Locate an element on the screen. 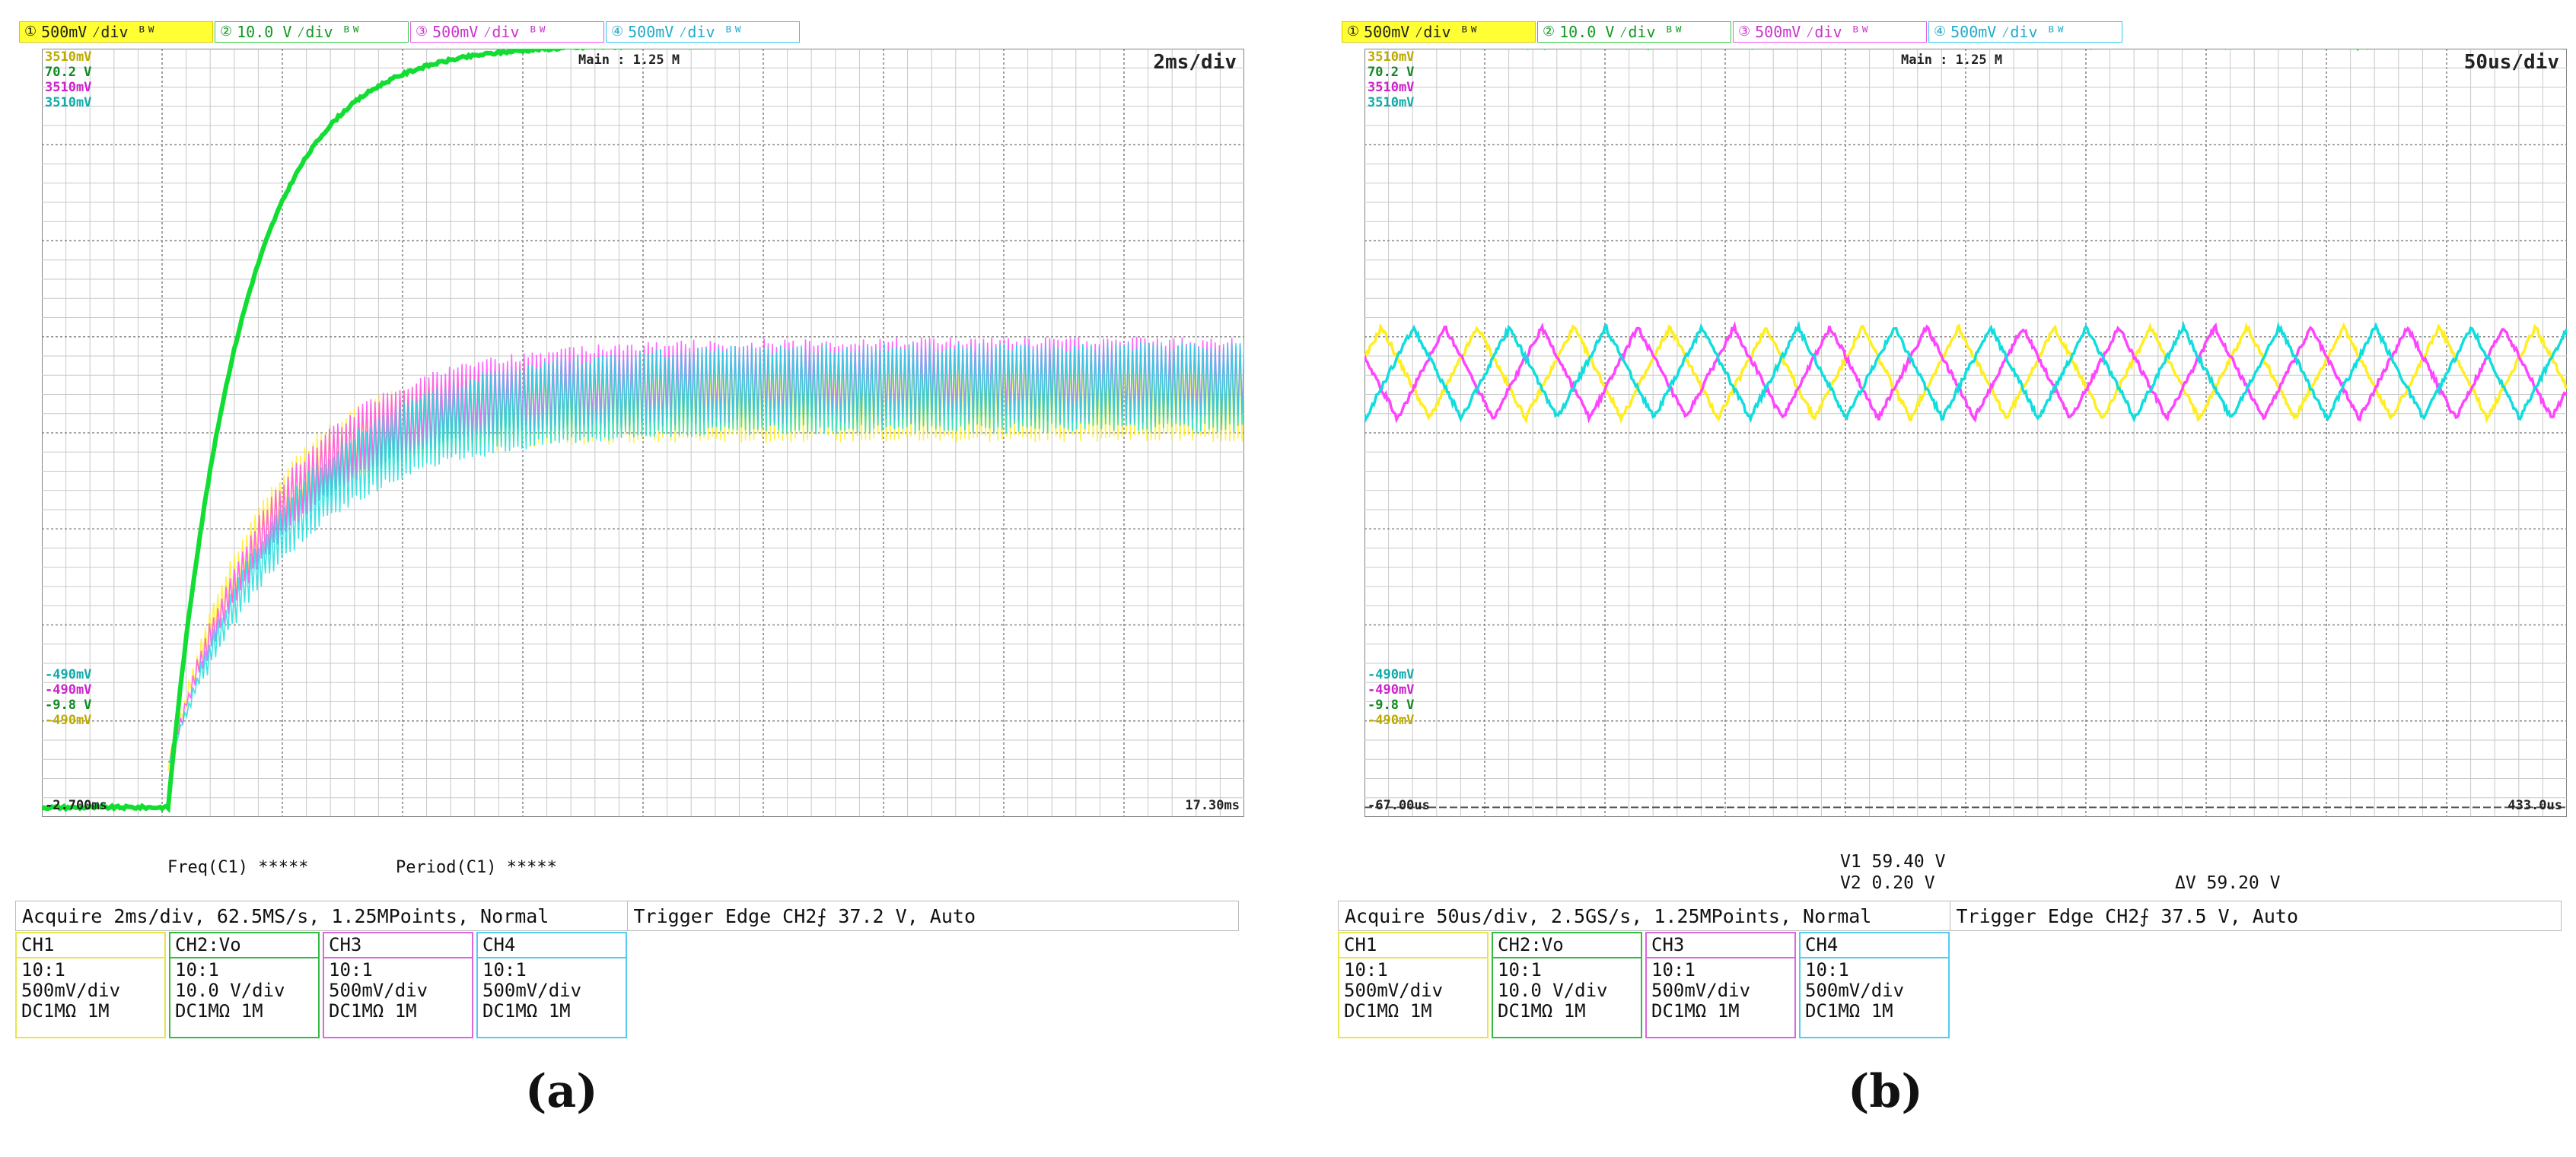  trace-ch1 is located at coordinates (1965, 373).